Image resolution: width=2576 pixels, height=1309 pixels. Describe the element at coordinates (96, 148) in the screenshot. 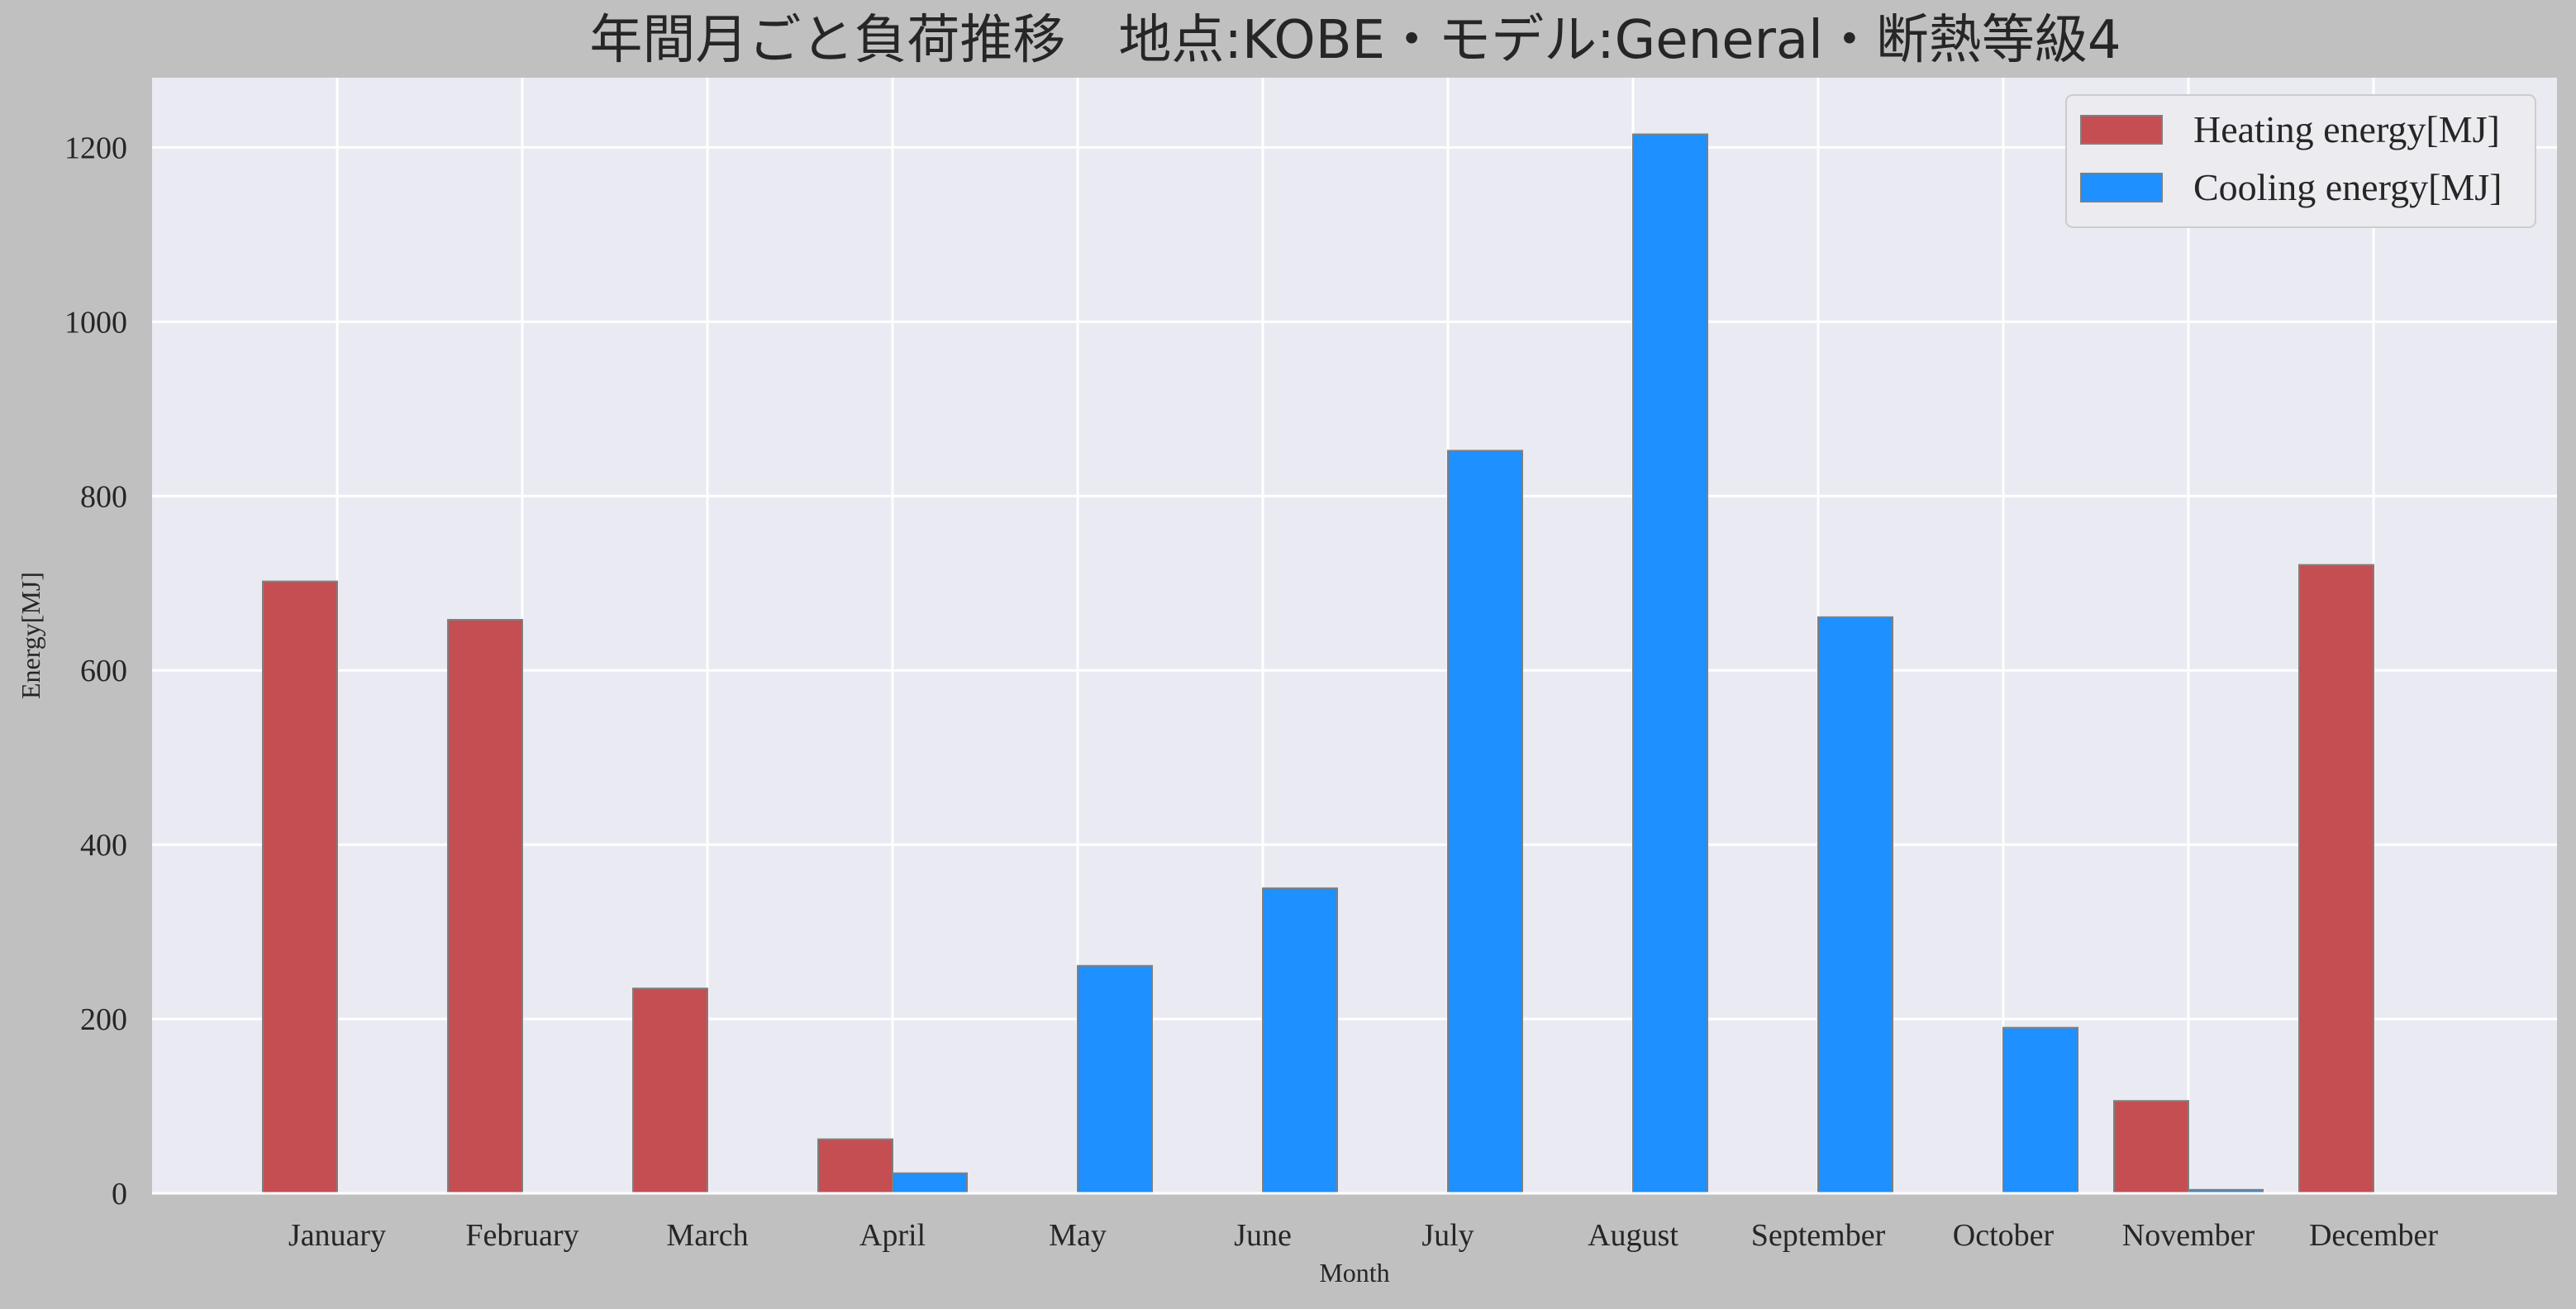

I see `y-tick-label: 1200` at that location.